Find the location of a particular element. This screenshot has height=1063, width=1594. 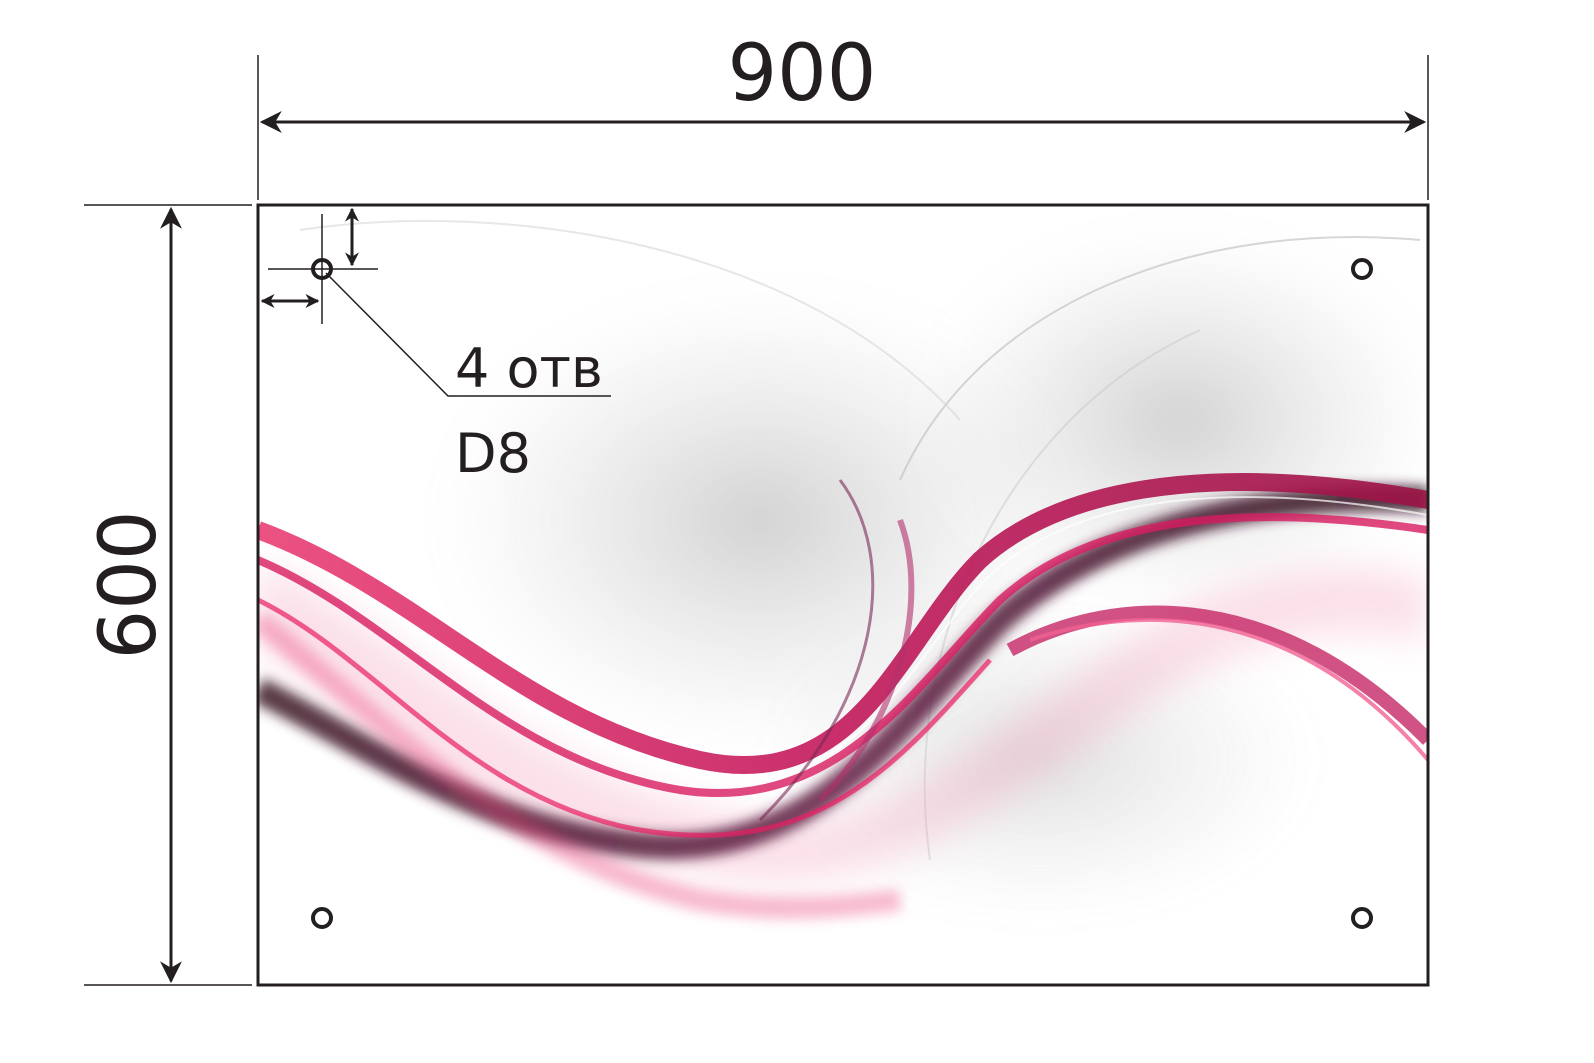

width-label: 900 is located at coordinates (802, 74).